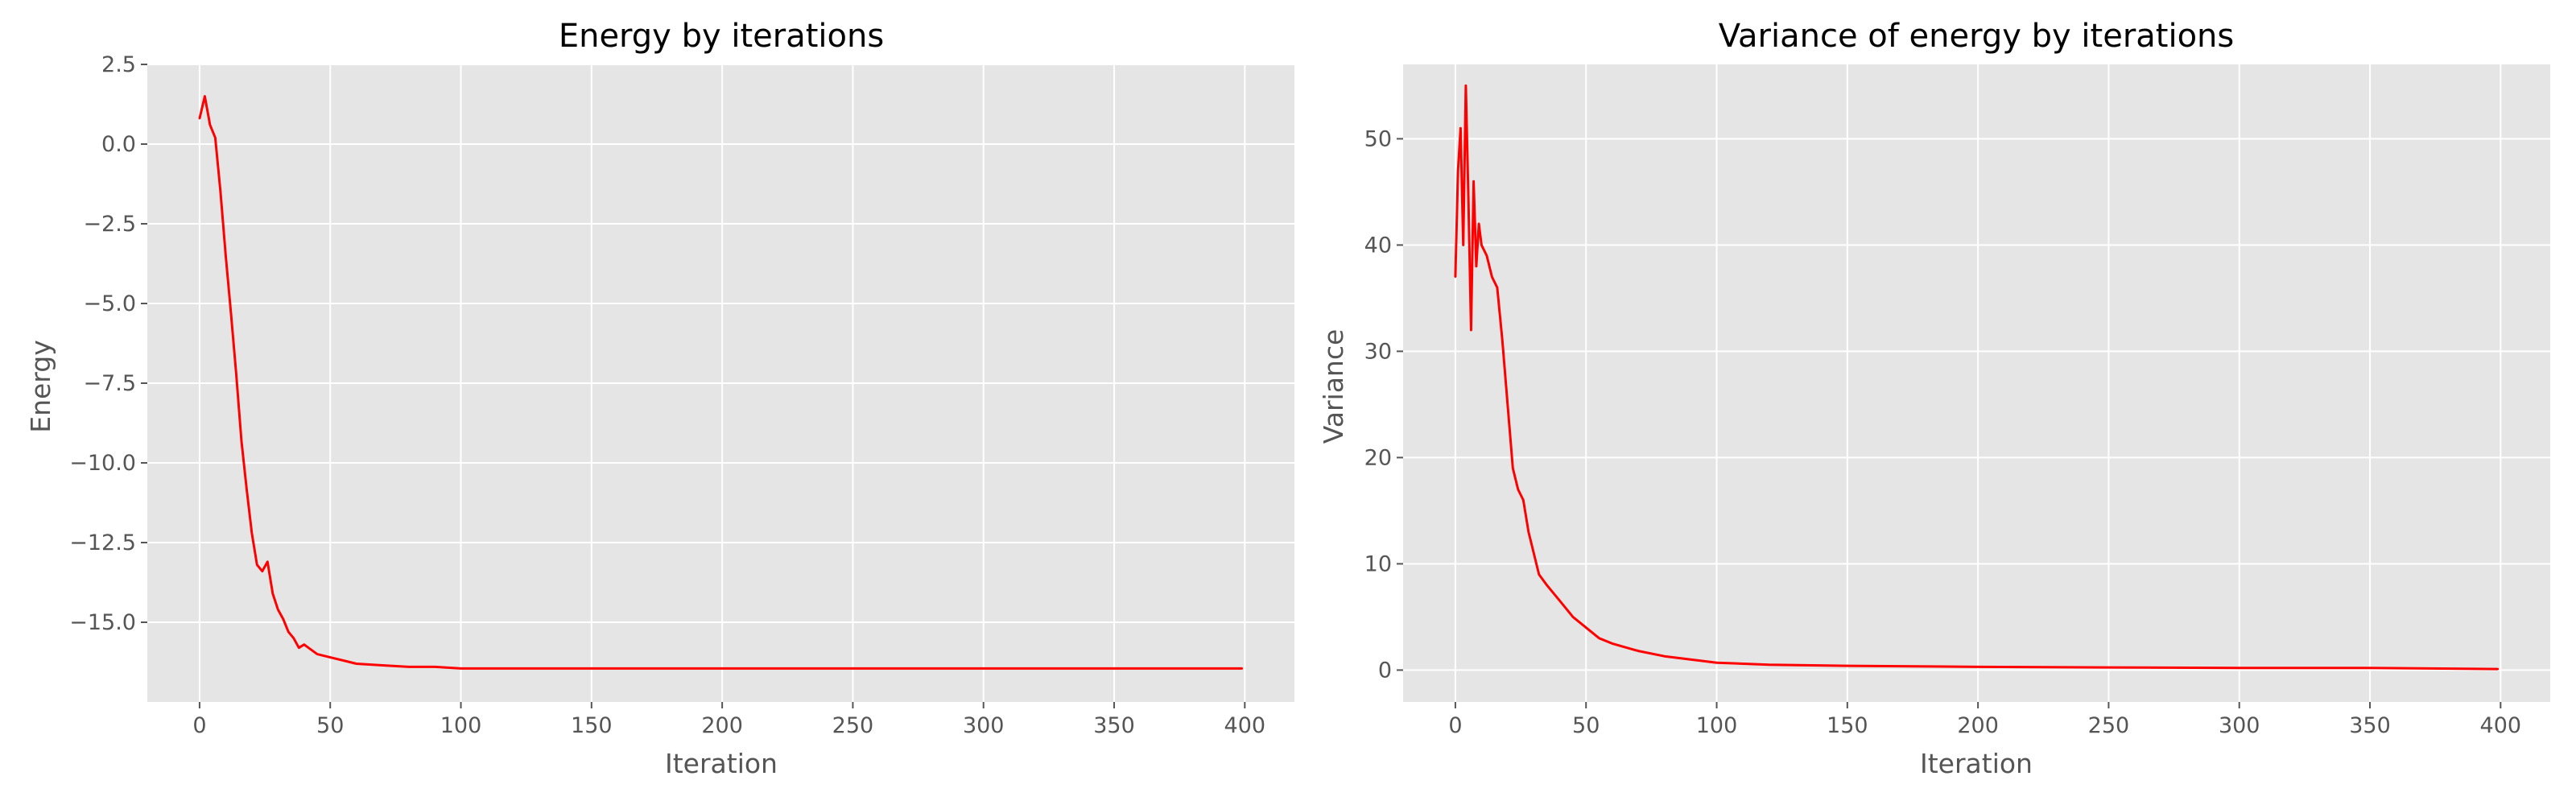 The width and height of the screenshot is (2576, 805). Describe the element at coordinates (2370, 725) in the screenshot. I see `variance-x-tick-label: 350` at that location.